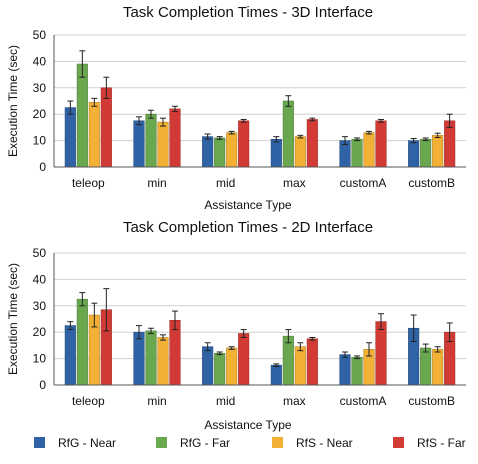 The image size is (478, 464). I want to click on legend-label: RfS - Near, so click(324, 443).